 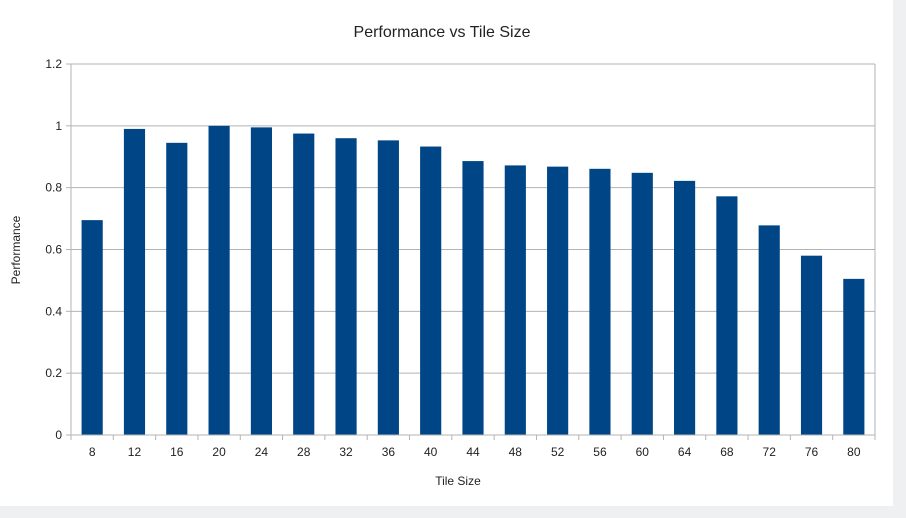 I want to click on chart-title: Performance vs Tile Size, so click(x=442, y=32).